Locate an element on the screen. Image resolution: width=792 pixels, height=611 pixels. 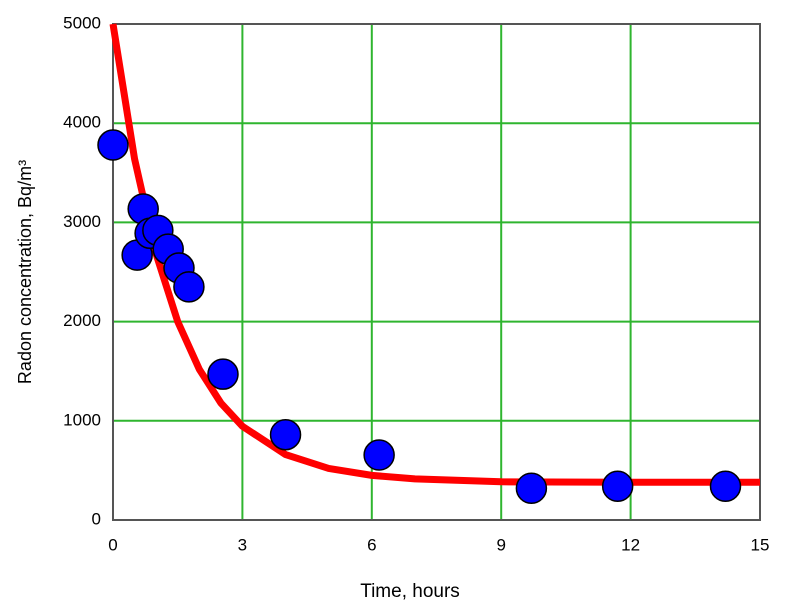
x-tick-label: 12 is located at coordinates (630, 544).